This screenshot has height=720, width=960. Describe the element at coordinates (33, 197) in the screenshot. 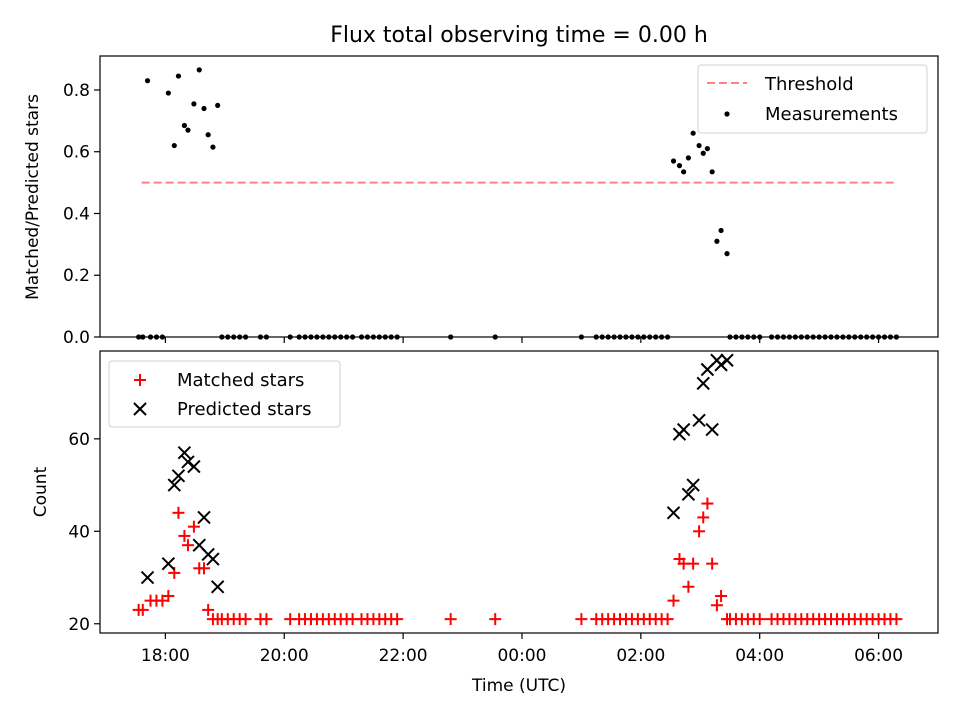

I see `top-y-axis-label: Matched/Predicted stars` at that location.